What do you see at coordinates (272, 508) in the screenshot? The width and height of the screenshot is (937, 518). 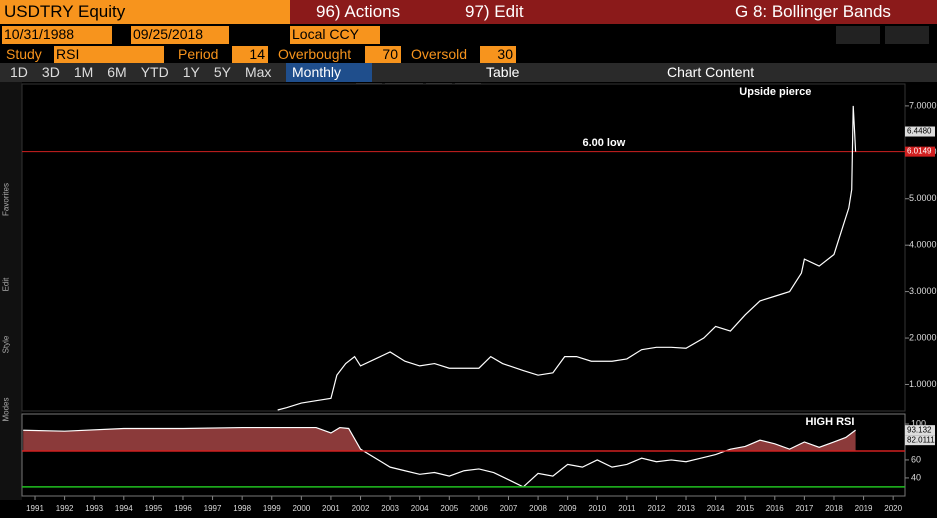 I see `x-tick-label: 1999` at bounding box center [272, 508].